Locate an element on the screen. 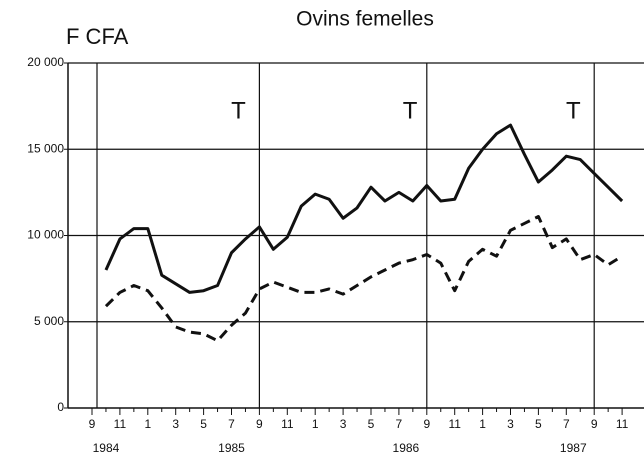 The height and width of the screenshot is (465, 644). year-label: 1987 is located at coordinates (573, 448).